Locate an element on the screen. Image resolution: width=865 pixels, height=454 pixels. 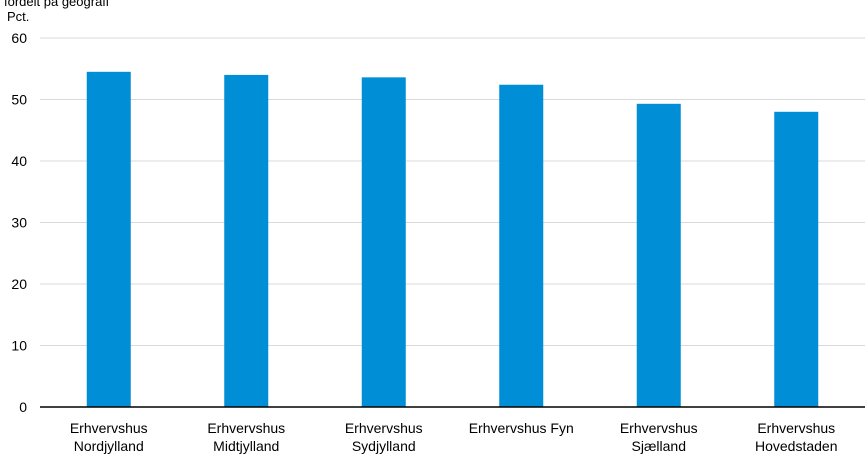
x-tick-label: Erhvervshus Fyn is located at coordinates (521, 428).